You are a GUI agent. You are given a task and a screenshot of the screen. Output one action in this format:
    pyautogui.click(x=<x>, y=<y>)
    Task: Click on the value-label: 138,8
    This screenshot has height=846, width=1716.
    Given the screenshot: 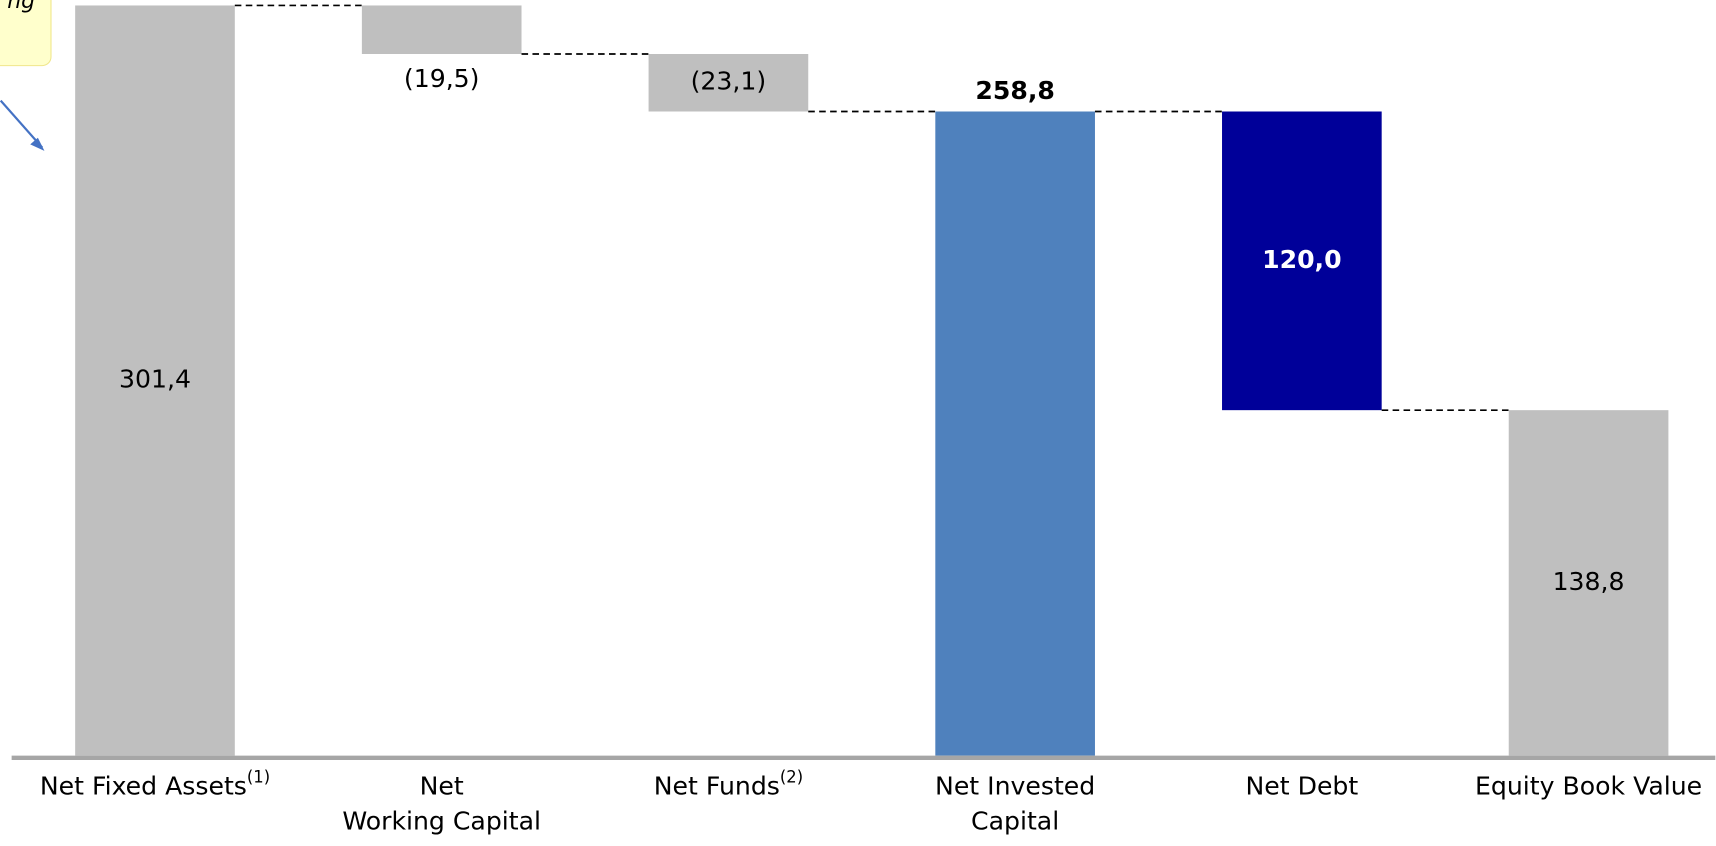 What is the action you would take?
    pyautogui.click(x=1589, y=581)
    